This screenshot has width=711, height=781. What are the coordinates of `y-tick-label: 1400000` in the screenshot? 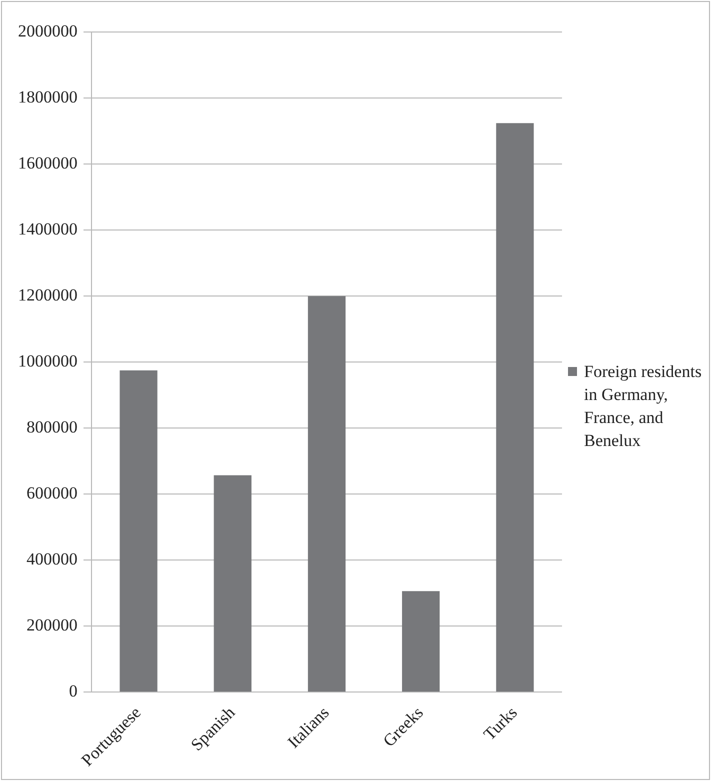 It's located at (48, 229).